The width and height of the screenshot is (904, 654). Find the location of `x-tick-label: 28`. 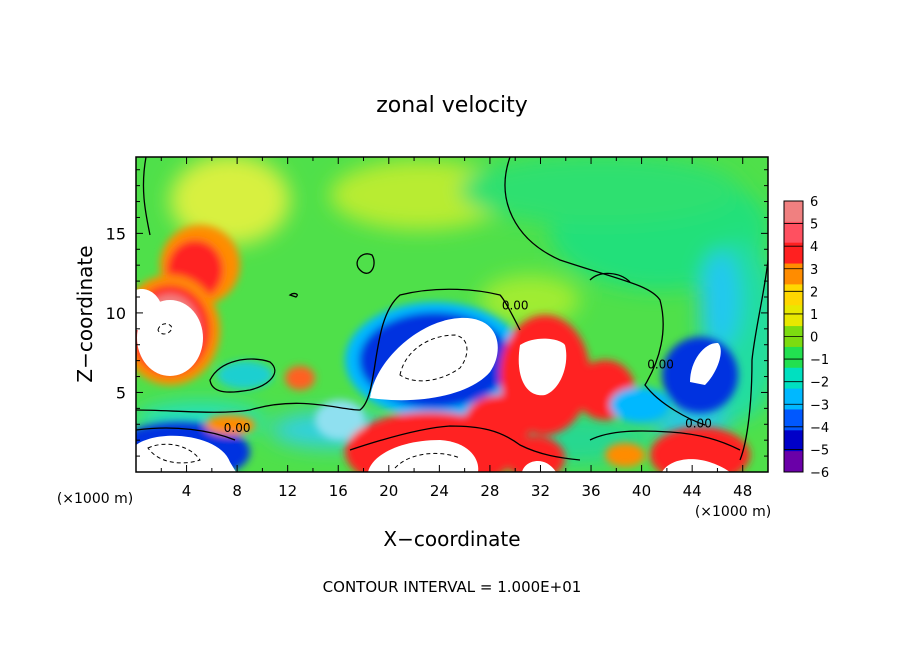

x-tick-label: 28 is located at coordinates (489, 491).